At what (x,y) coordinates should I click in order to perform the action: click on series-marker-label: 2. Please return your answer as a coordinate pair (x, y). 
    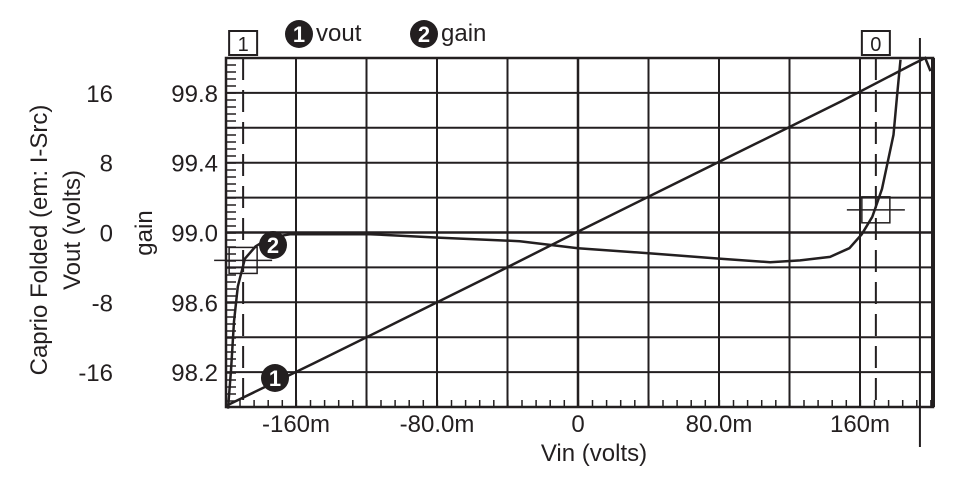
    Looking at the image, I should click on (273, 245).